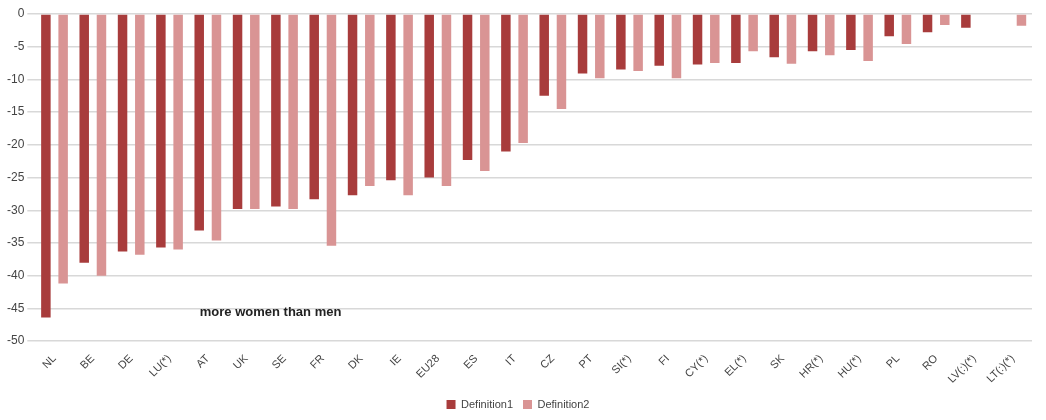 The height and width of the screenshot is (420, 1046). What do you see at coordinates (19, 46) in the screenshot?
I see `y-tick-label: -5` at bounding box center [19, 46].